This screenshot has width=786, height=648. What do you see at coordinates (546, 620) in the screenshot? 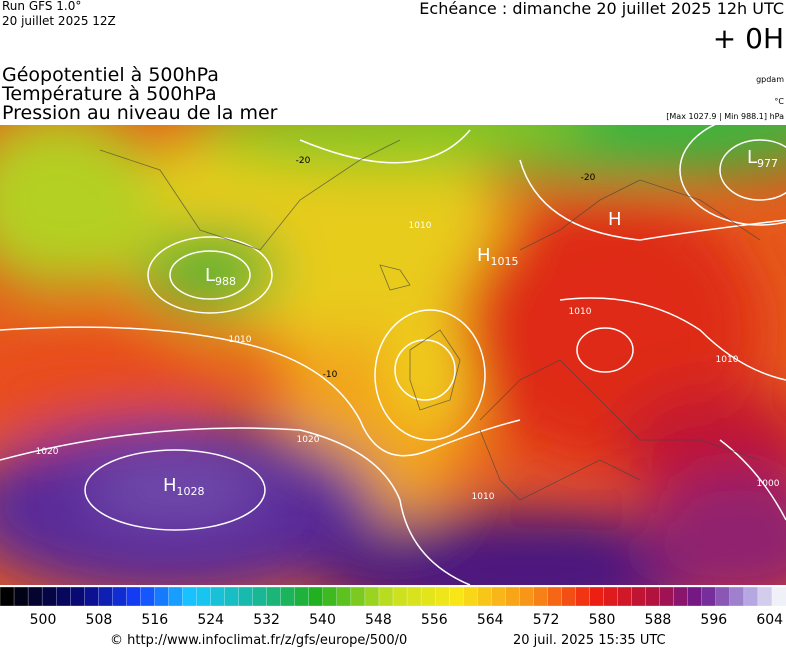
I see `colorbar-label: 572` at bounding box center [546, 620].